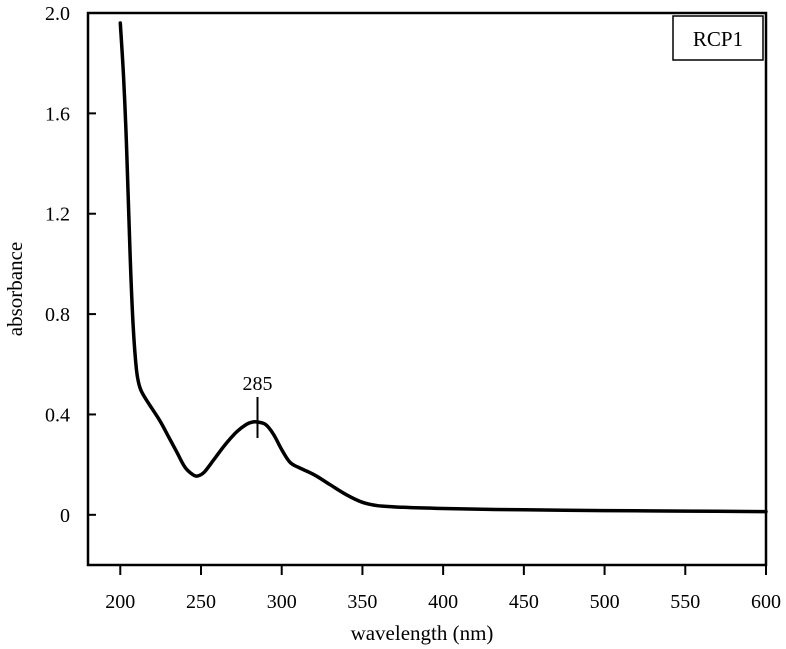 This screenshot has height=649, width=786. I want to click on x-axis-label: wavelength (nm), so click(422, 633).